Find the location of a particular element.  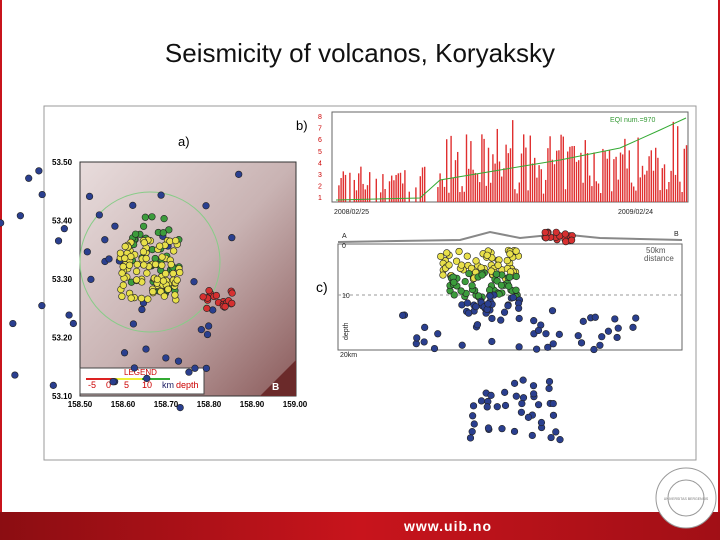

y-tick: 1 is located at coordinates (320, 198).